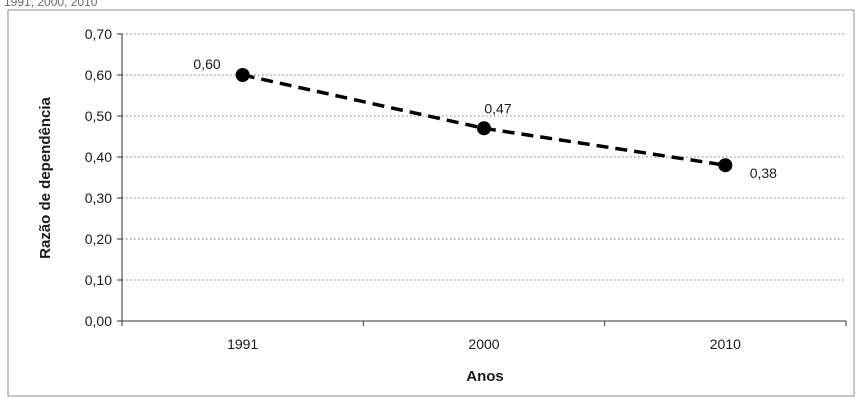 The width and height of the screenshot is (856, 398). I want to click on x-tick-label: 2000, so click(483, 344).